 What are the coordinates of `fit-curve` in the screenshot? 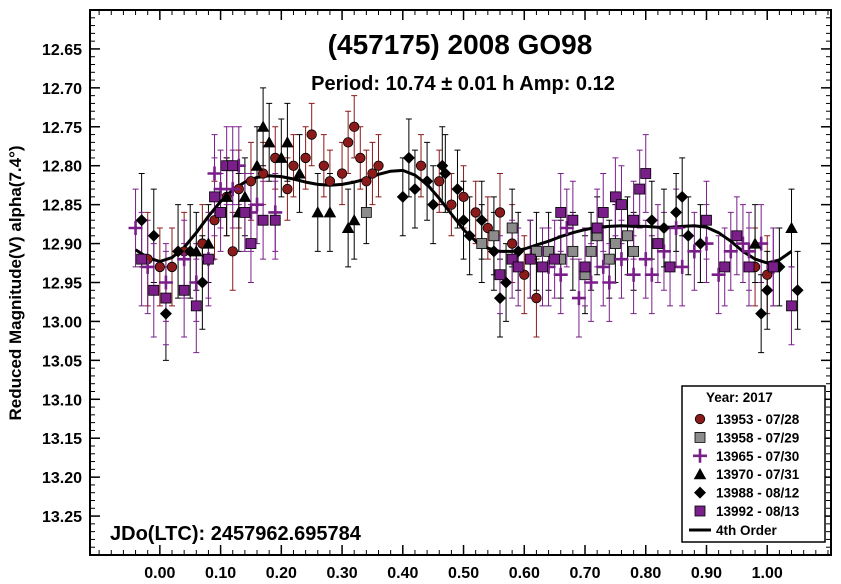 It's located at (463, 216).